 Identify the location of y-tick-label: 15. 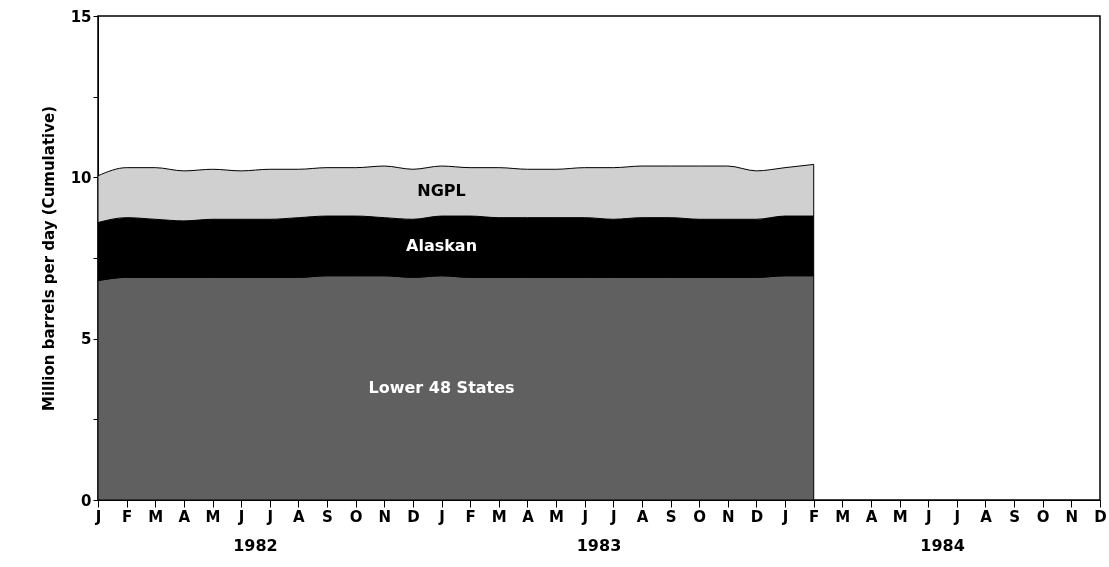
(81, 16).